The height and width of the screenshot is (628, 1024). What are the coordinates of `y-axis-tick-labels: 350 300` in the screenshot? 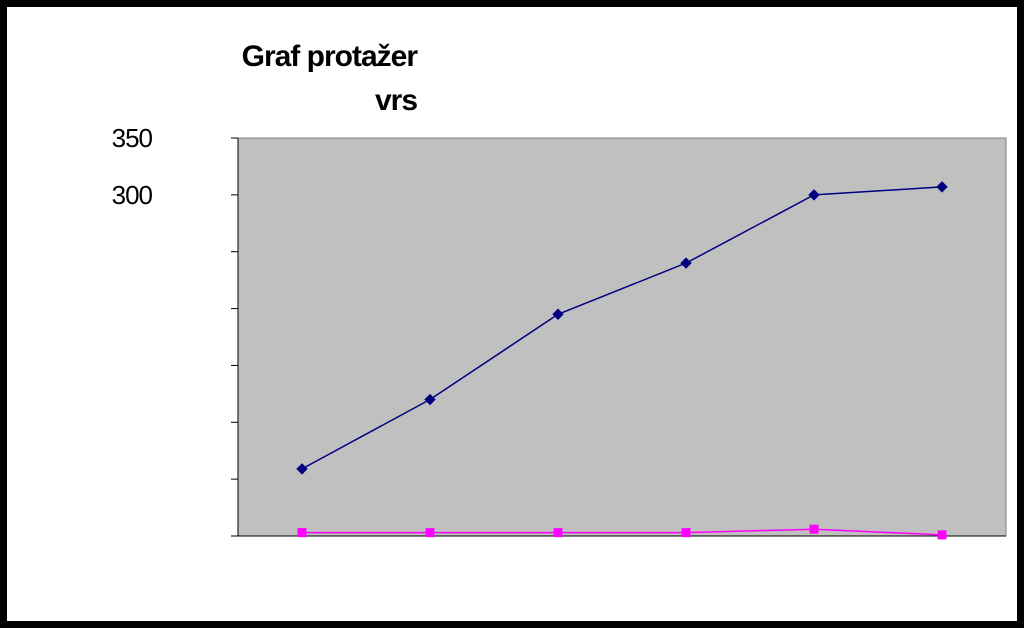 It's located at (133, 166).